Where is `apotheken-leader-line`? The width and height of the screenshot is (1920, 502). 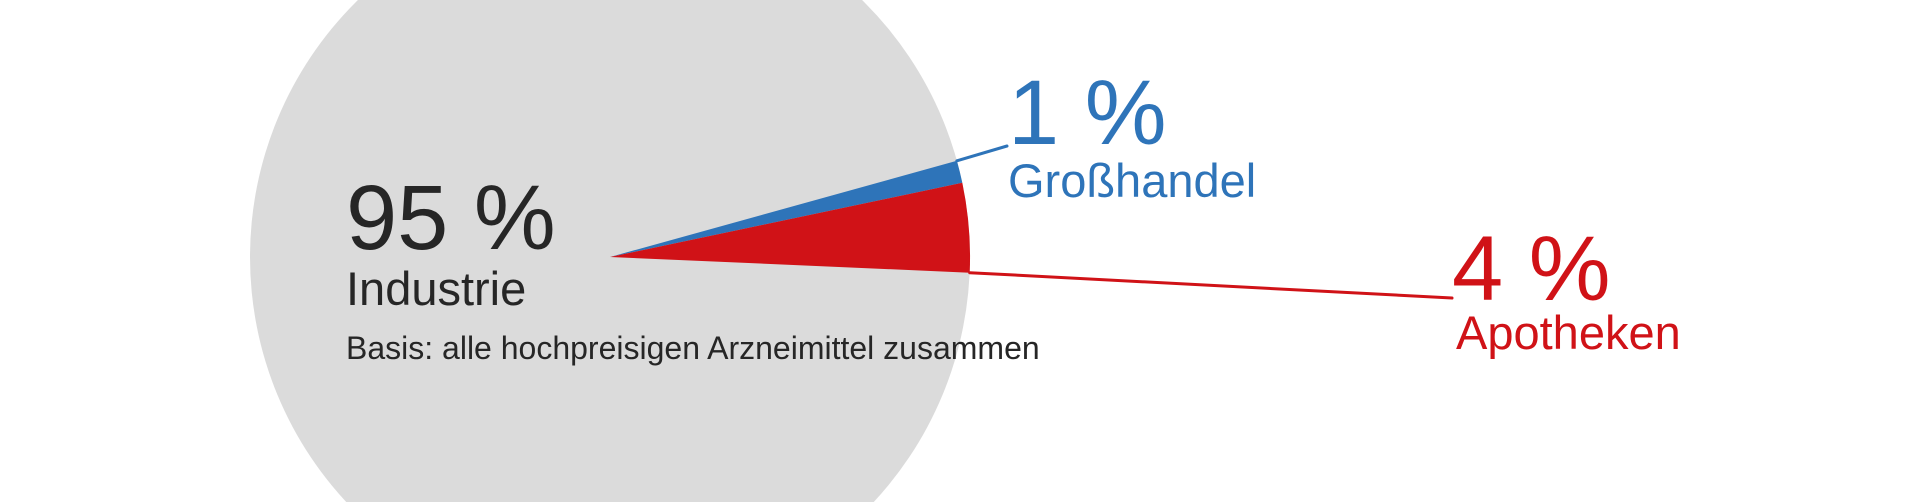
apotheken-leader-line is located at coordinates (1211, 285).